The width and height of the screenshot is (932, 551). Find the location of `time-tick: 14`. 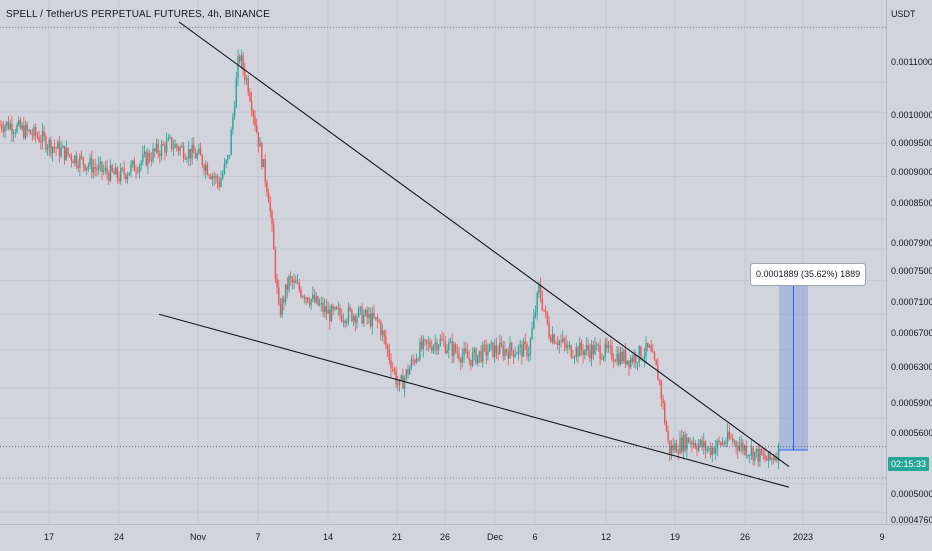

time-tick: 14 is located at coordinates (328, 537).